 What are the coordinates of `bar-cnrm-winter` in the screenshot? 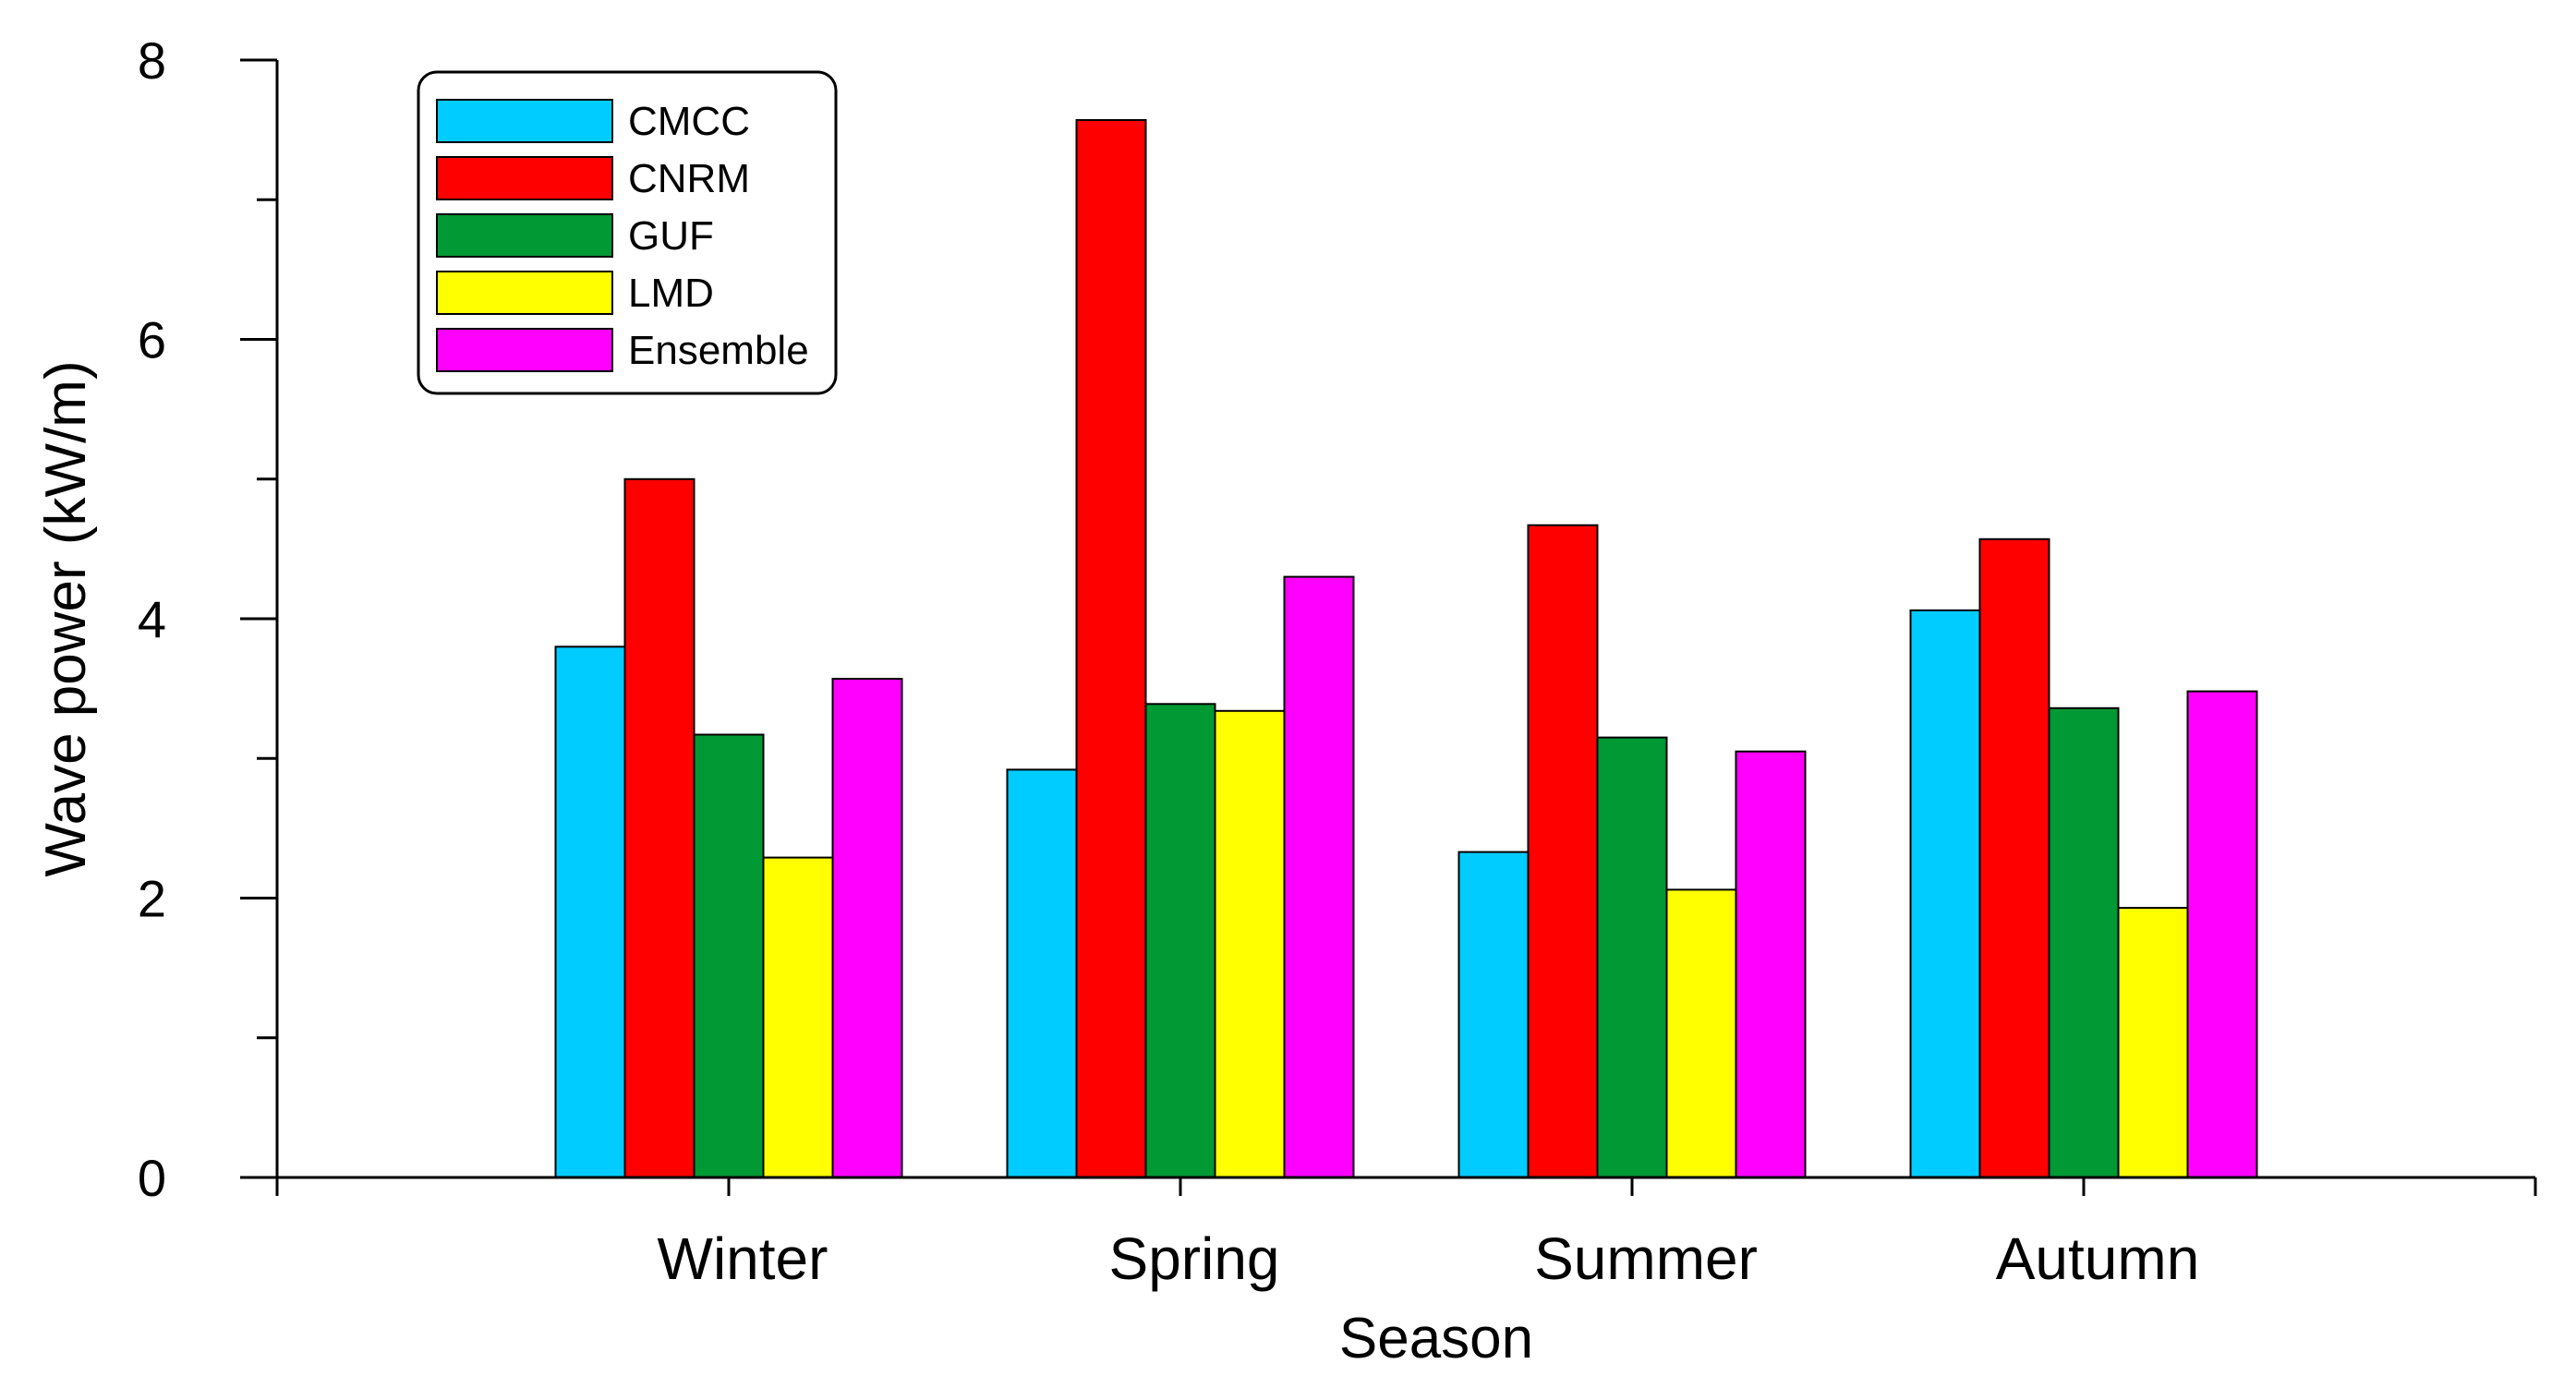 It's located at (659, 828).